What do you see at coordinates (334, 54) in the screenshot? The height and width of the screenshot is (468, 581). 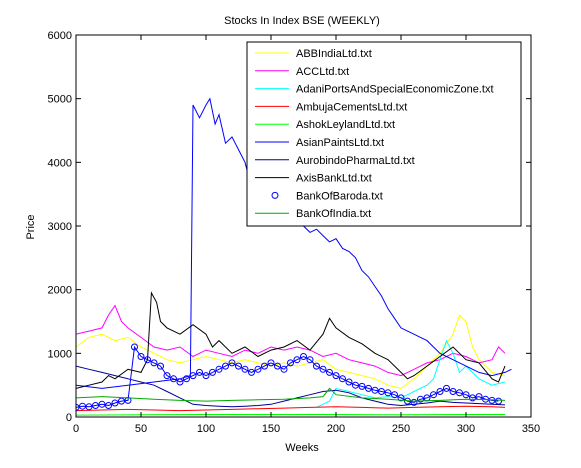 I see `legend-label-0: ABBIndiaLtd.txt` at bounding box center [334, 54].